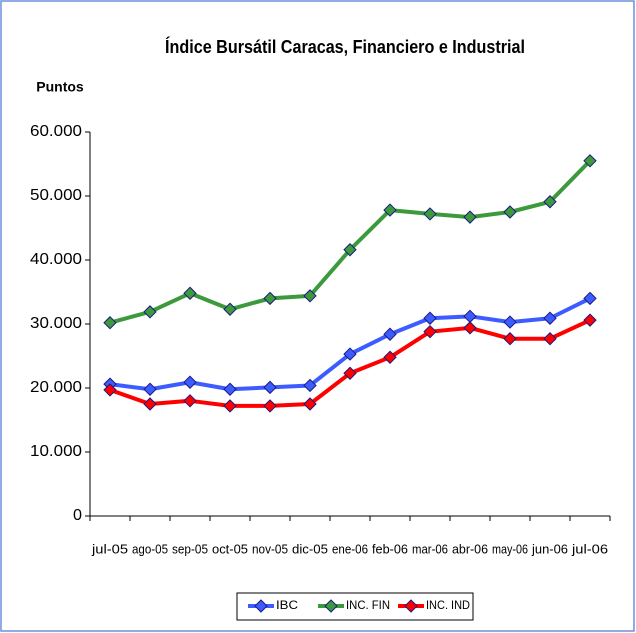 The width and height of the screenshot is (636, 633). I want to click on x-tick-label: sep-05, so click(190, 548).